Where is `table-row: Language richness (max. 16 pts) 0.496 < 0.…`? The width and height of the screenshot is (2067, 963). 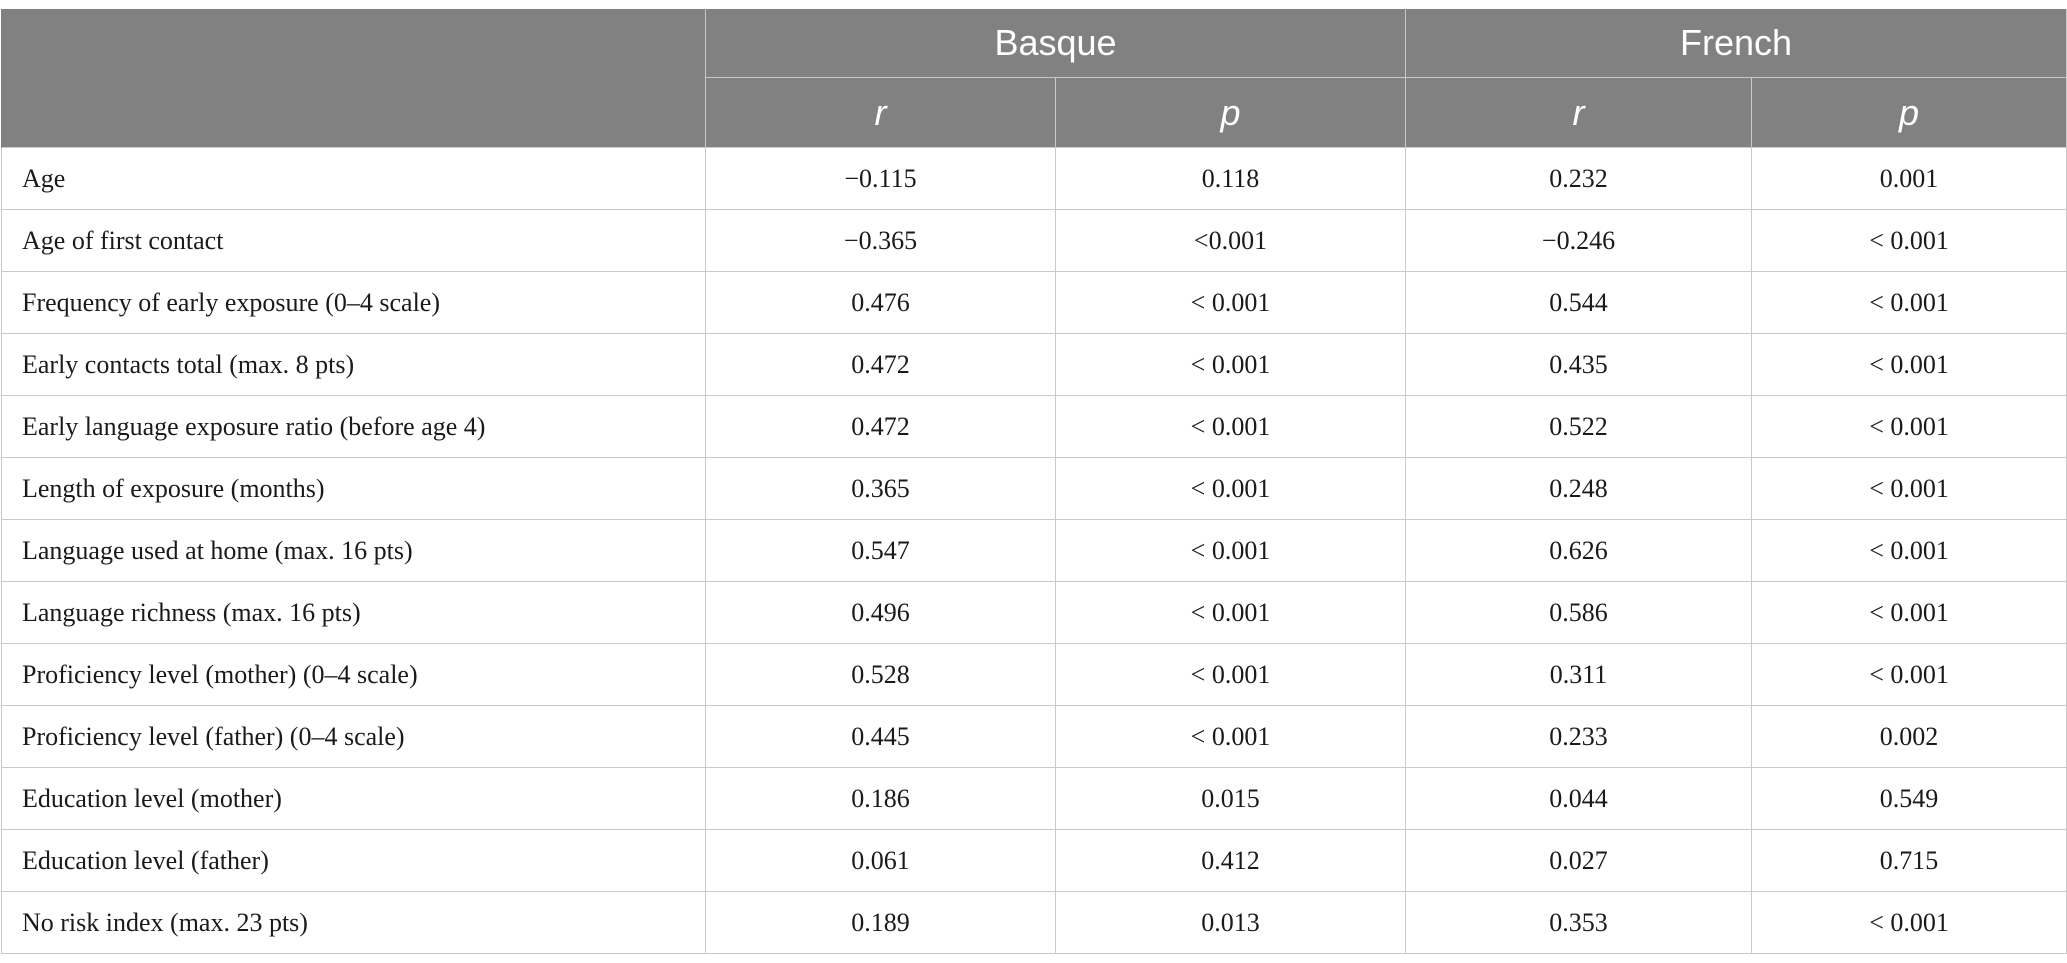
table-row: Language richness (max. 16 pts) 0.496 < 0.… is located at coordinates (1034, 612).